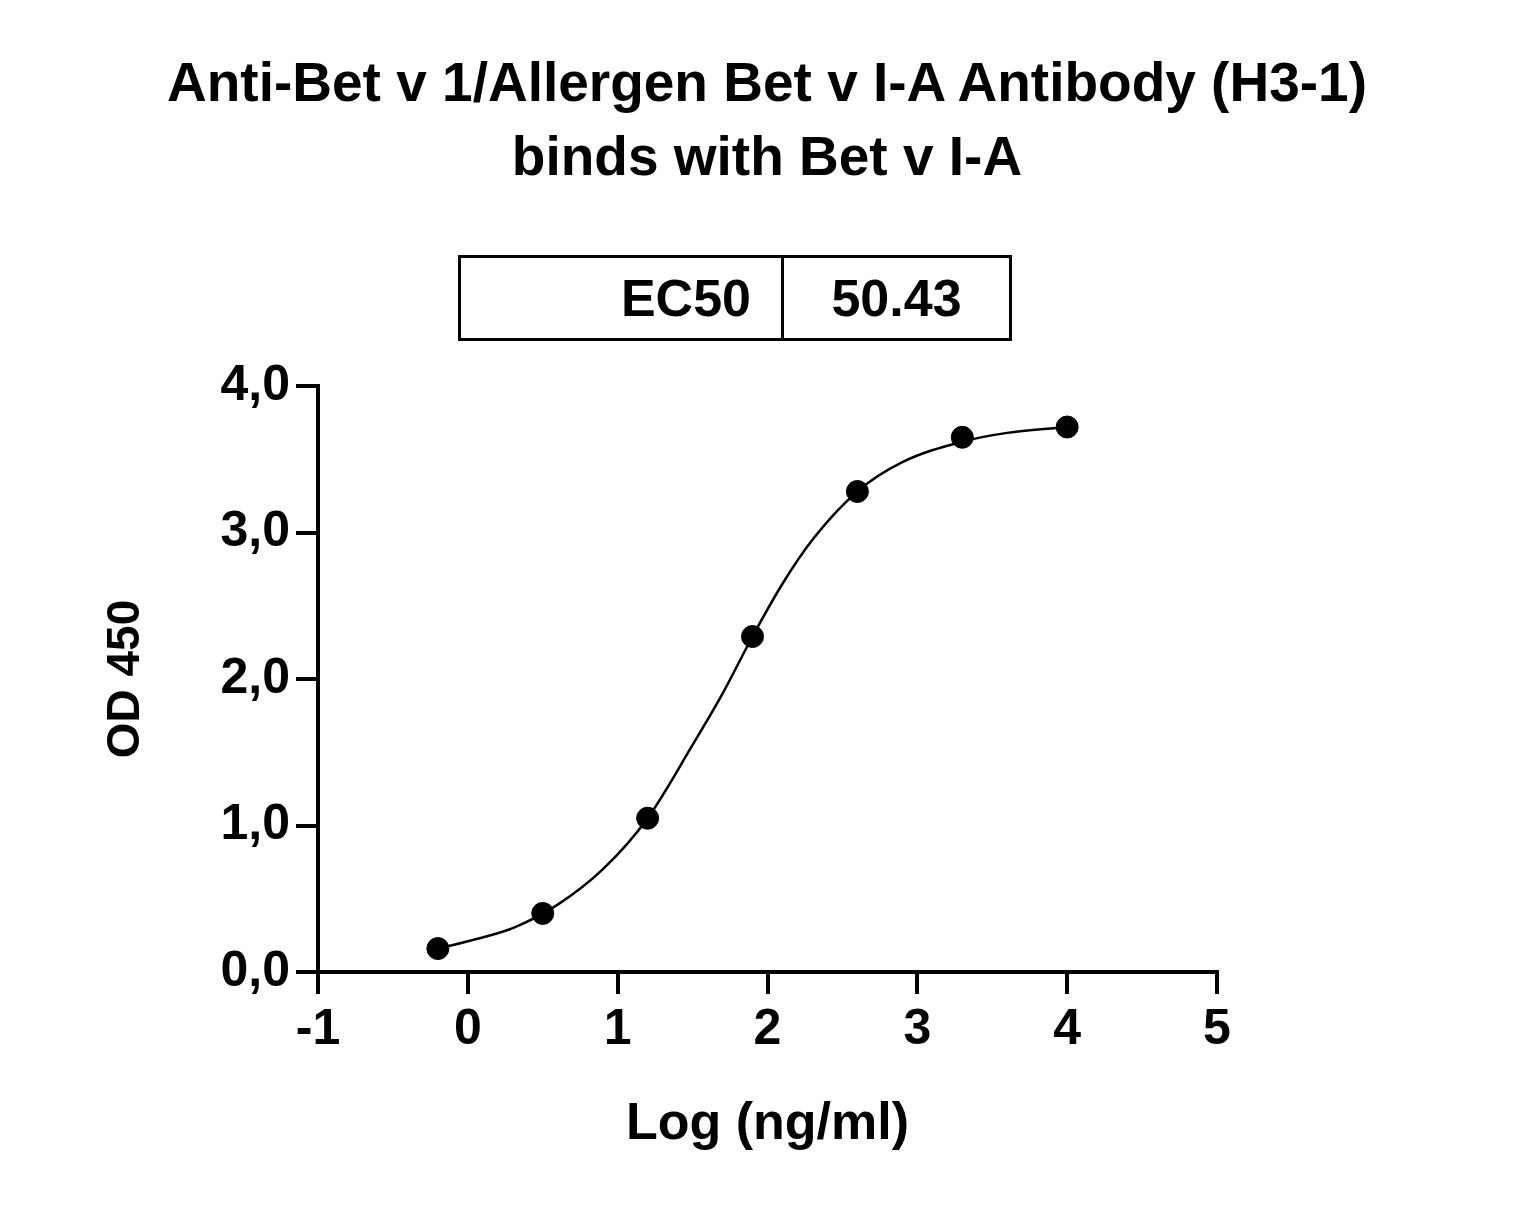  Describe the element at coordinates (767, 119) in the screenshot. I see `chart-title: Anti-Bet v 1/Allergen Bet v I-A Antibody (H3-1) binds with Bet v I-A` at that location.